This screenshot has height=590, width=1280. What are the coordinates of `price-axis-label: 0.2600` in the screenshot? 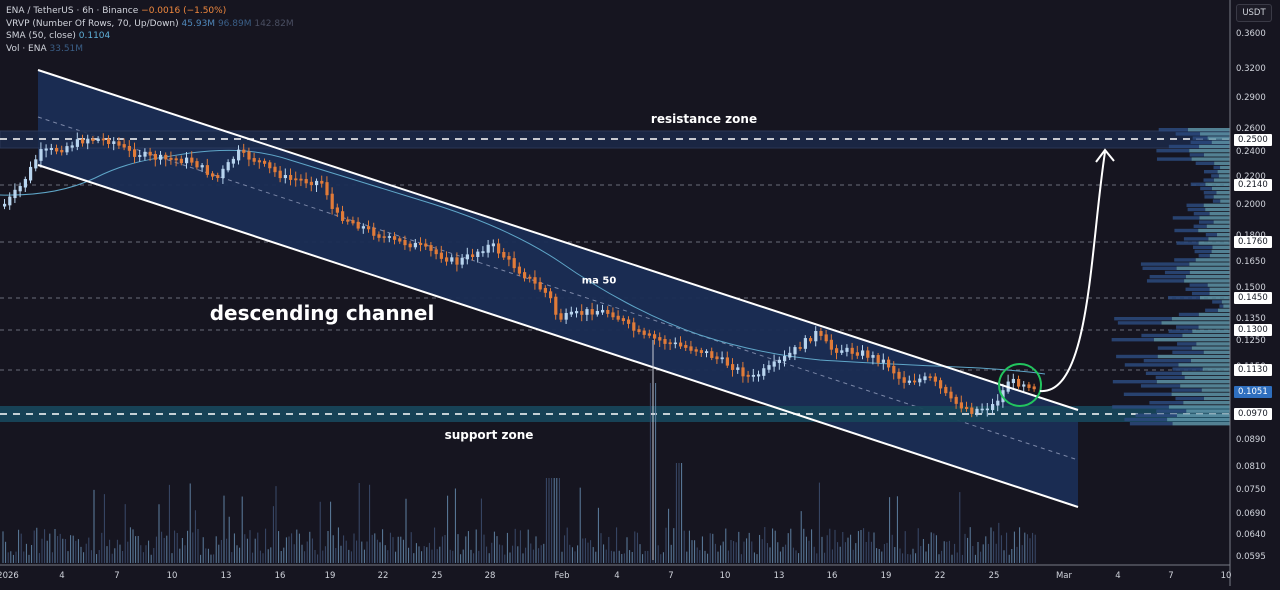 It's located at (1251, 129).